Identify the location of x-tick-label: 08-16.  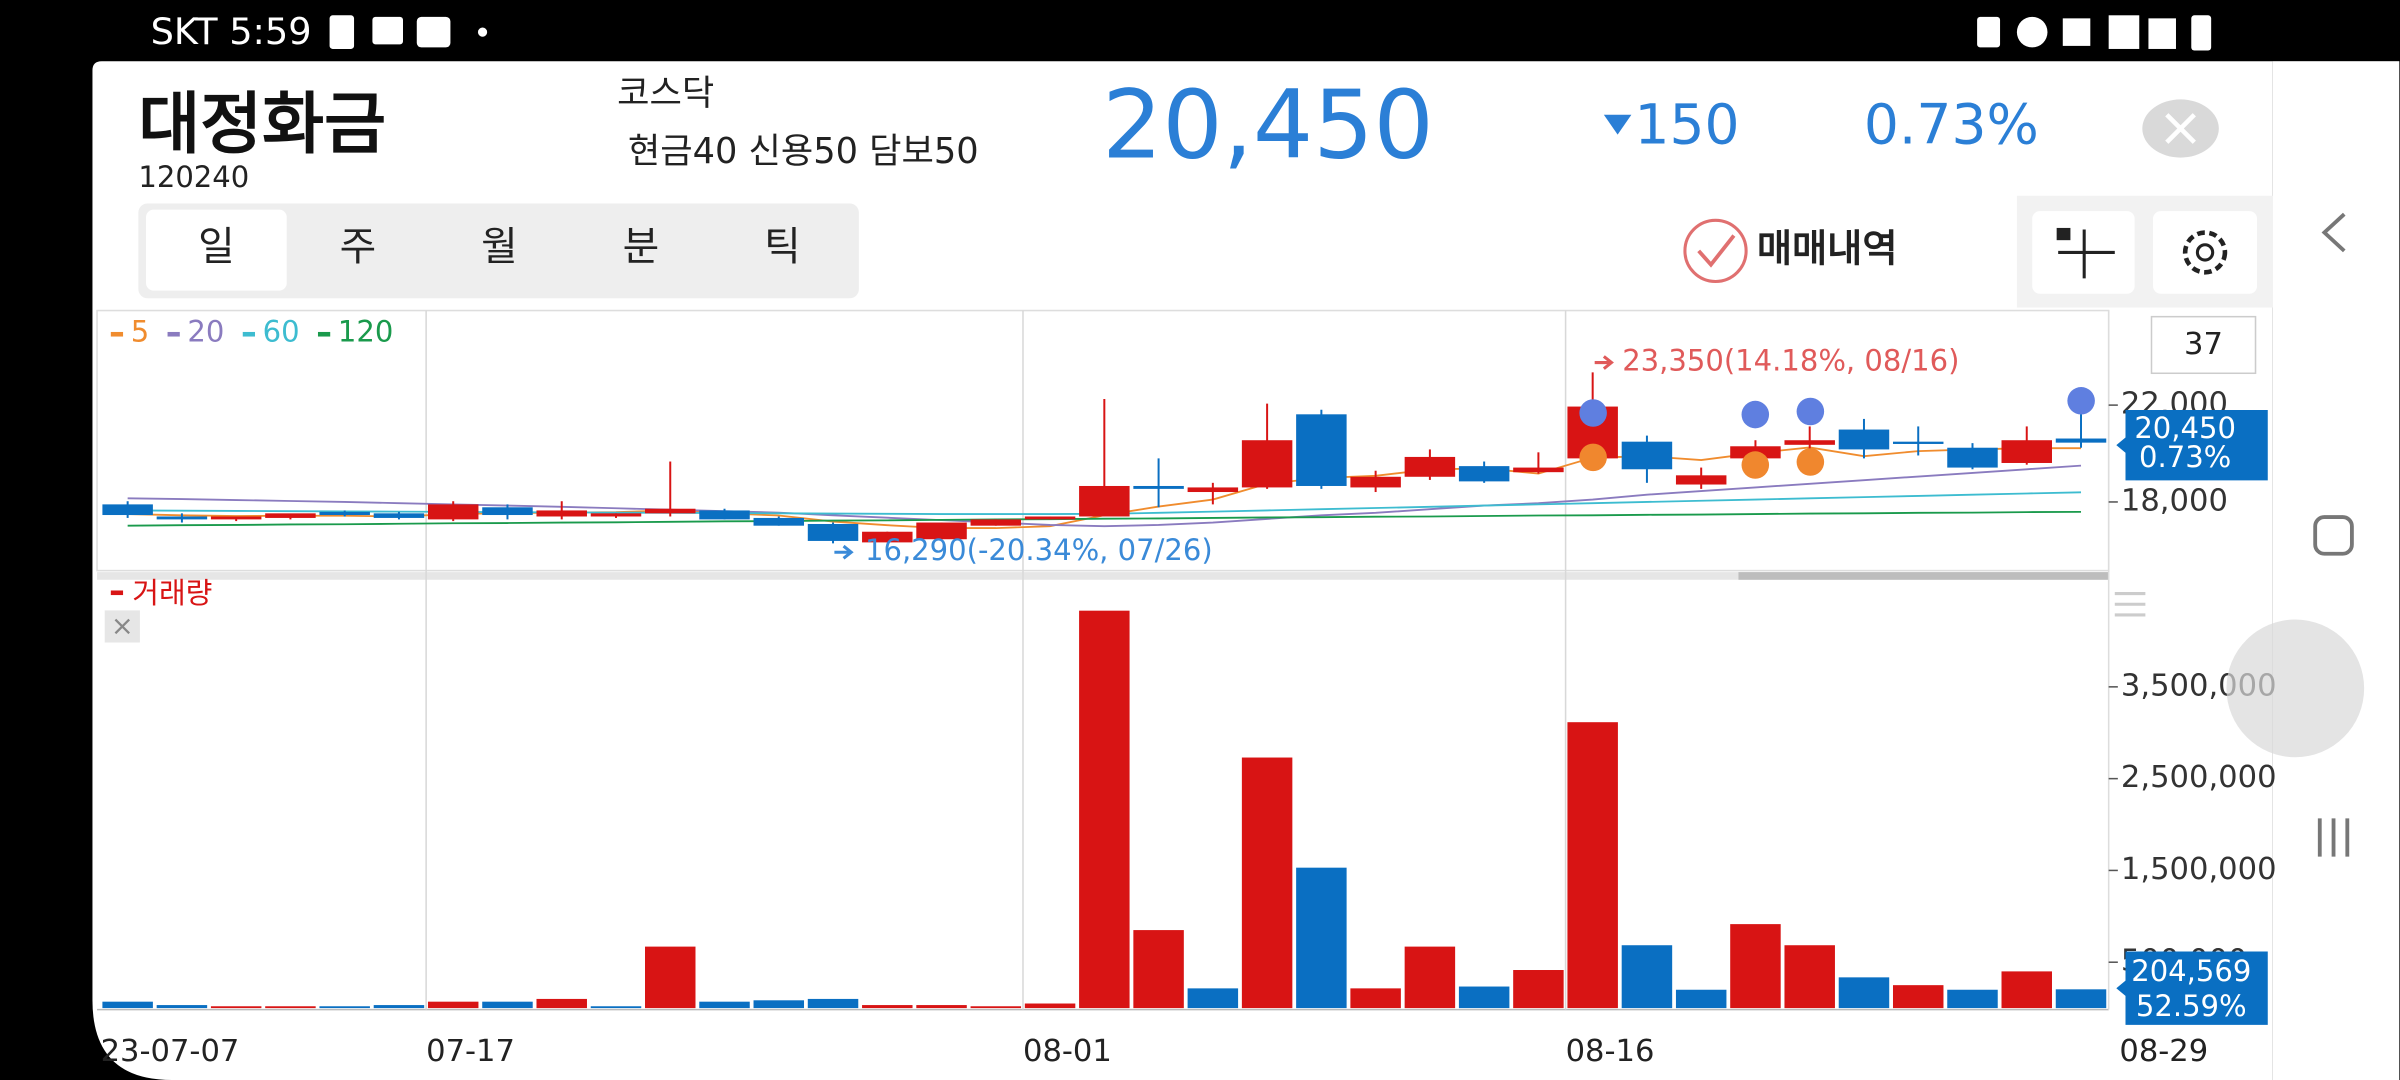
(1610, 1051).